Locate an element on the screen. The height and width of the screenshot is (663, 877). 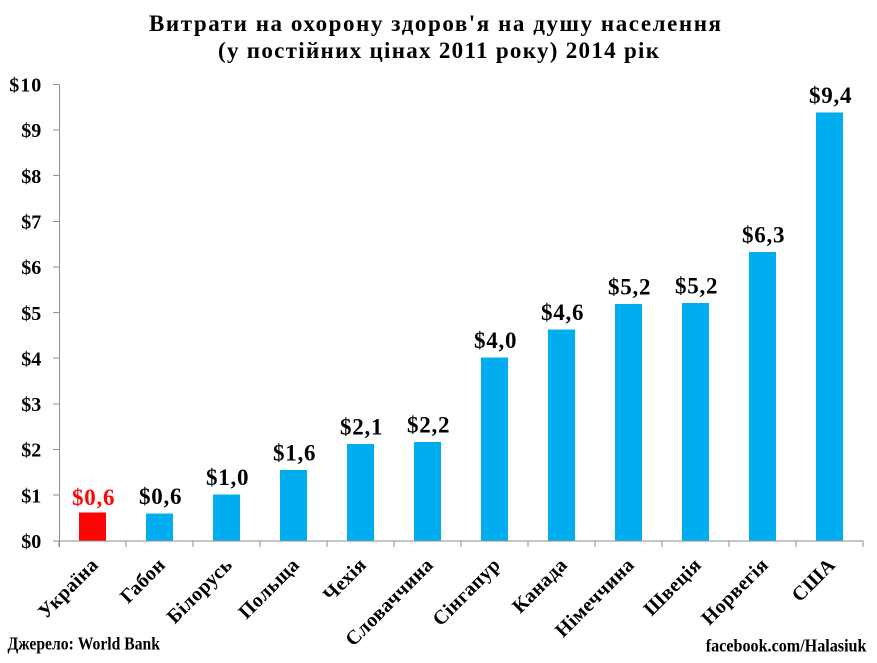
svg-text: $4,0 is located at coordinates (495, 340).